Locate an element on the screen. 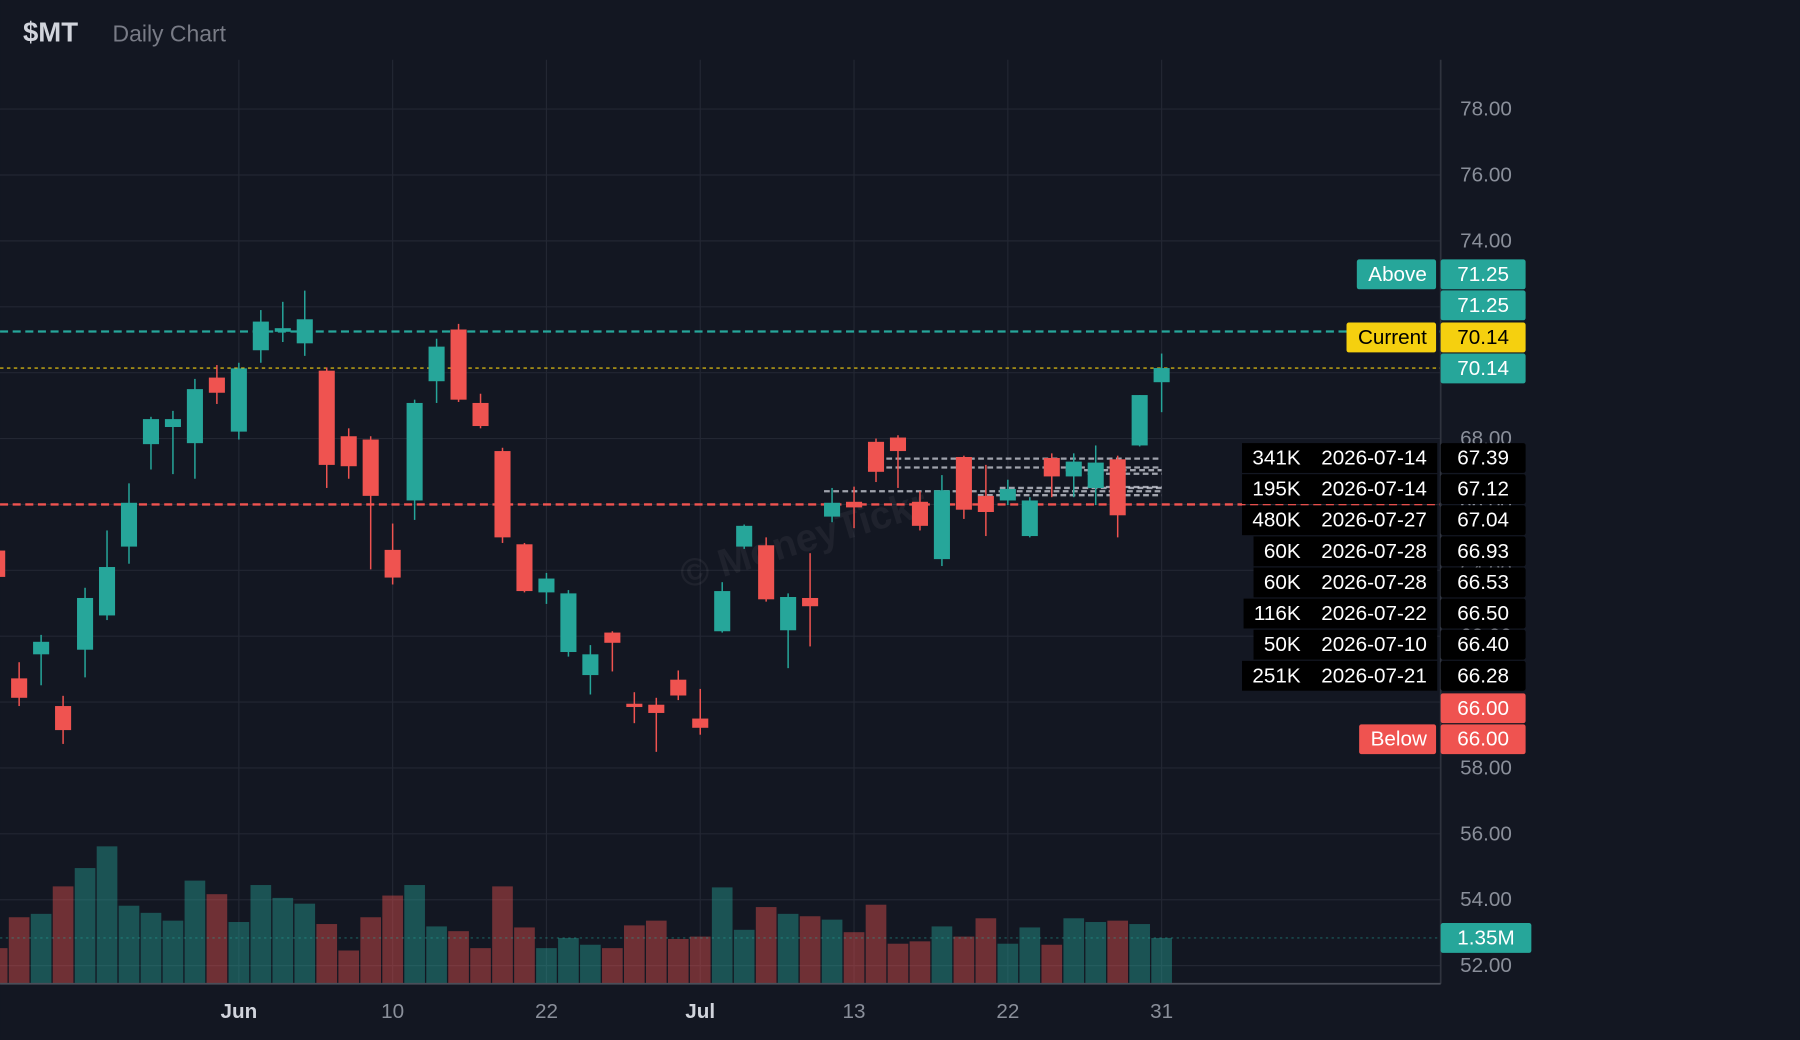  price-line-tag: Above is located at coordinates (1397, 274).